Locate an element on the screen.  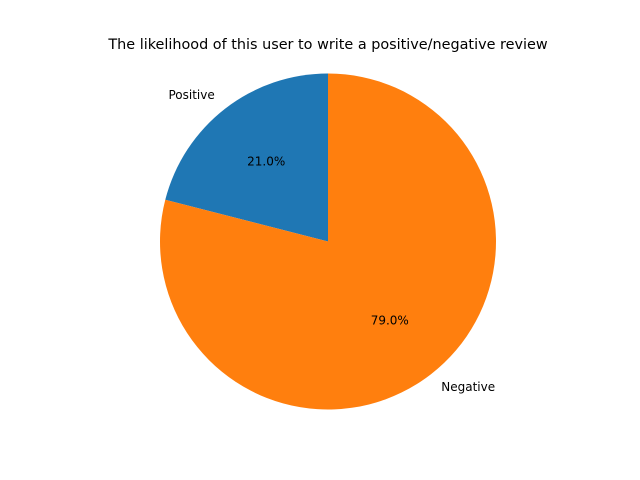
slice-percent-positive: 21.0% is located at coordinates (266, 161).